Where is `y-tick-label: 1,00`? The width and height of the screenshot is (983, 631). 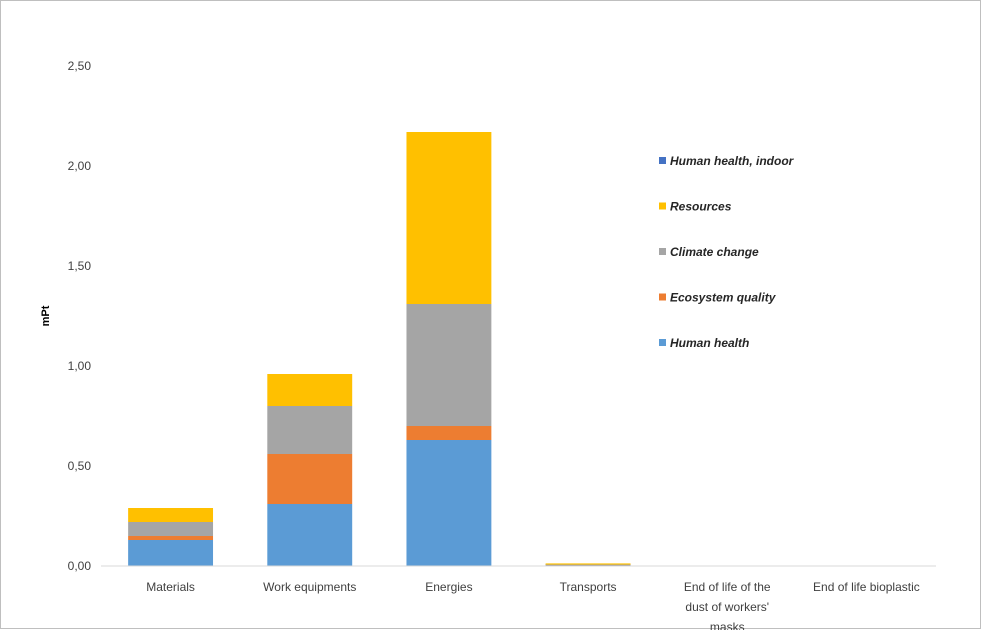 y-tick-label: 1,00 is located at coordinates (80, 366).